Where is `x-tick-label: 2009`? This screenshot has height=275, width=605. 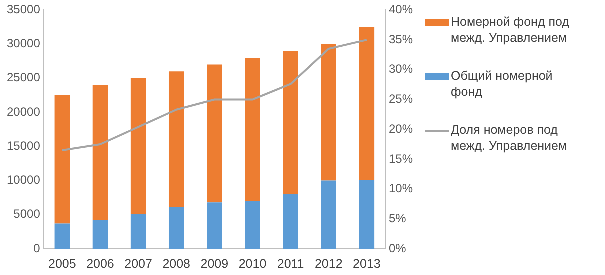 x-tick-label: 2009 is located at coordinates (214, 263).